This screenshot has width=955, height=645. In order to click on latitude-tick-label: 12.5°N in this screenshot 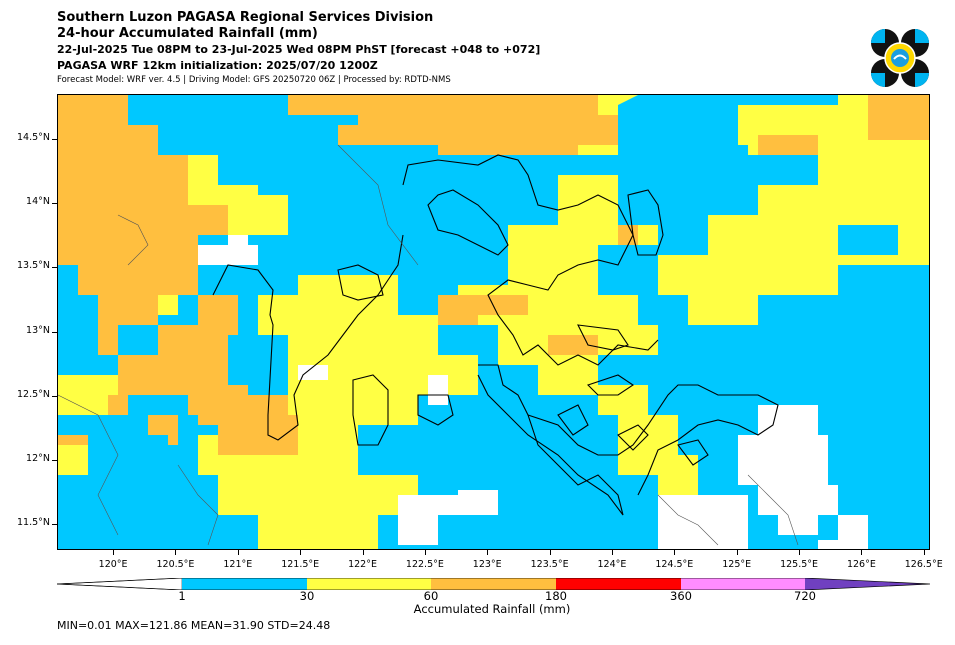, I will do `click(33, 394)`.